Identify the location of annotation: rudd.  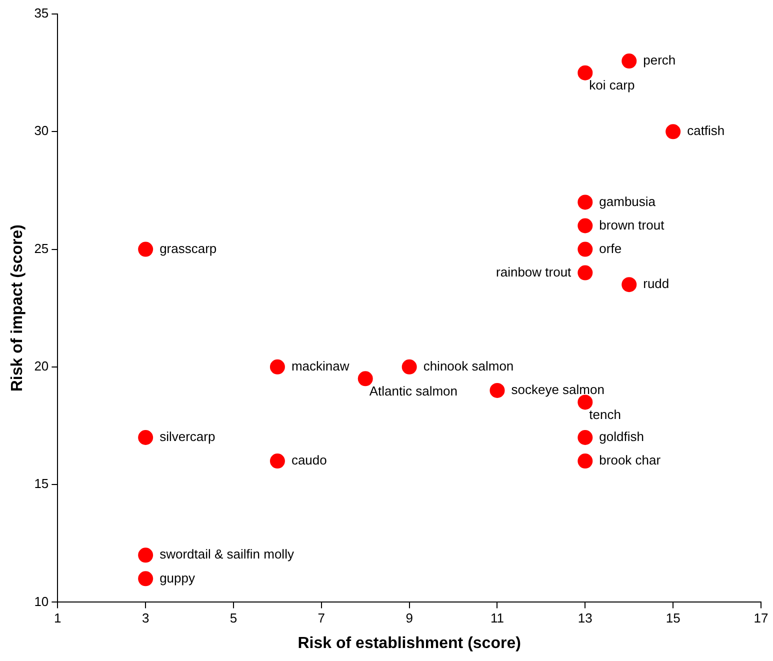
(656, 284).